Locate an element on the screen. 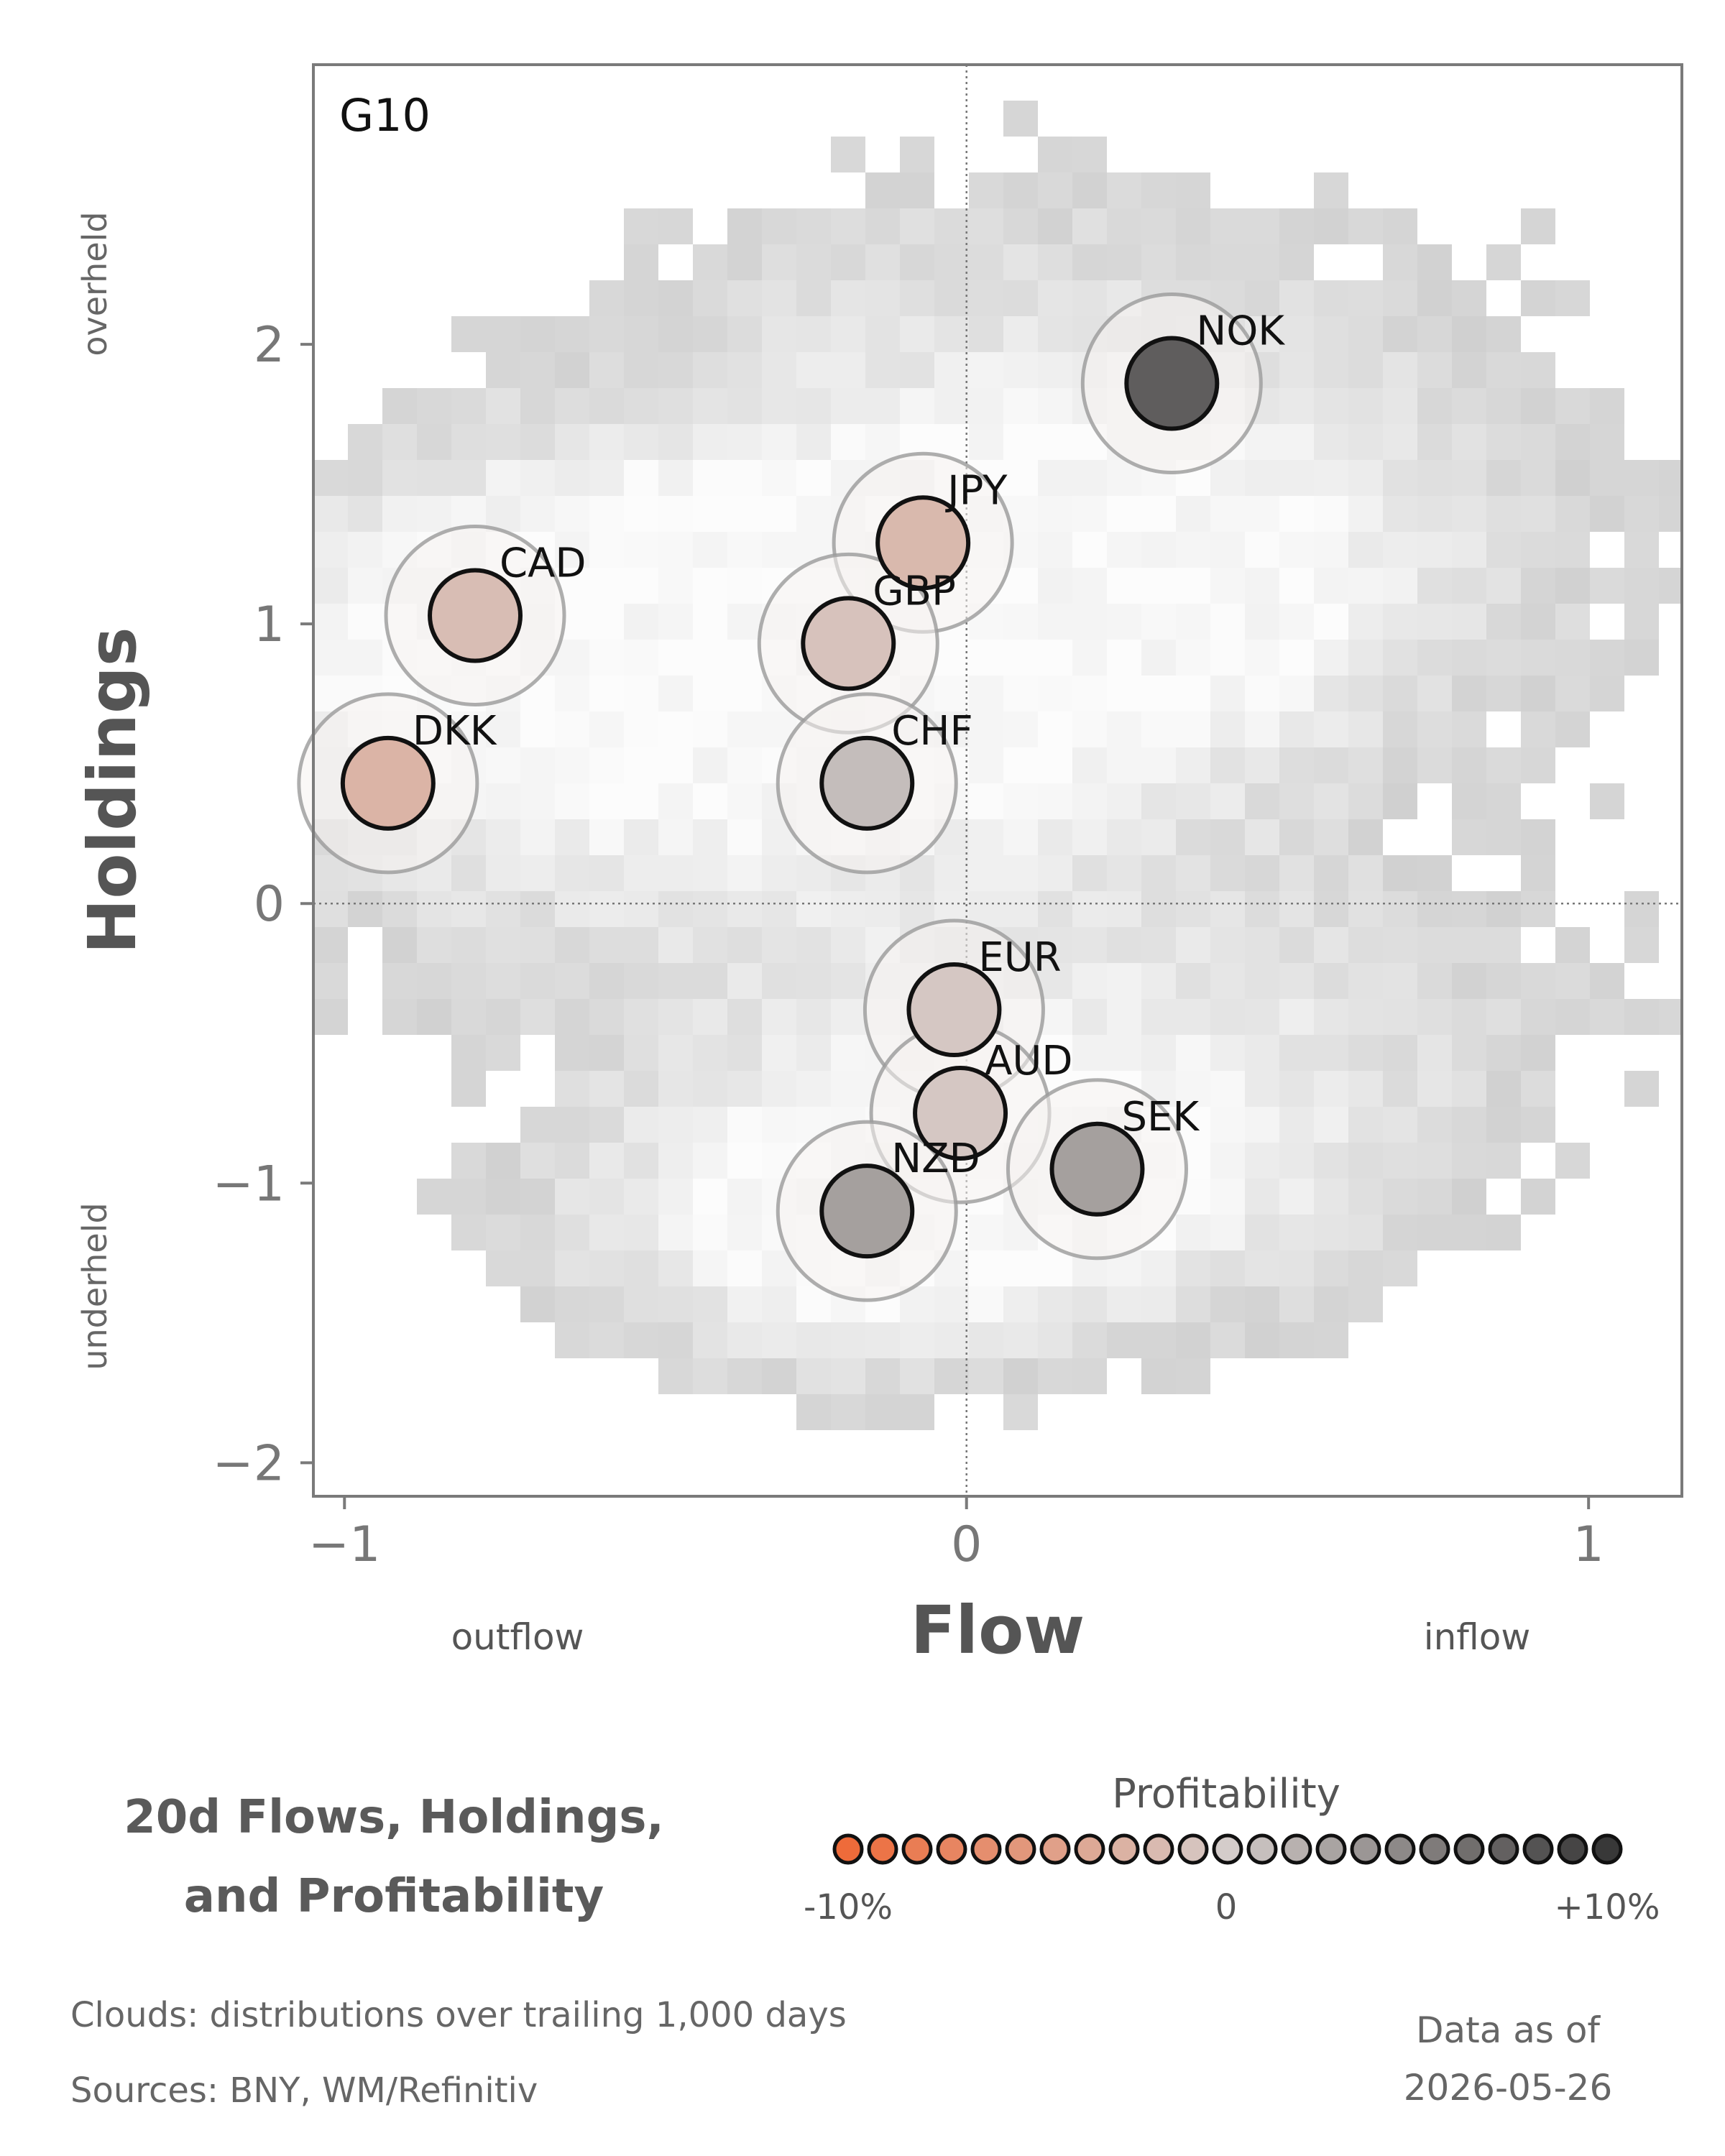 Image resolution: width=1725 pixels, height=2156 pixels. point-dkk is located at coordinates (388, 783).